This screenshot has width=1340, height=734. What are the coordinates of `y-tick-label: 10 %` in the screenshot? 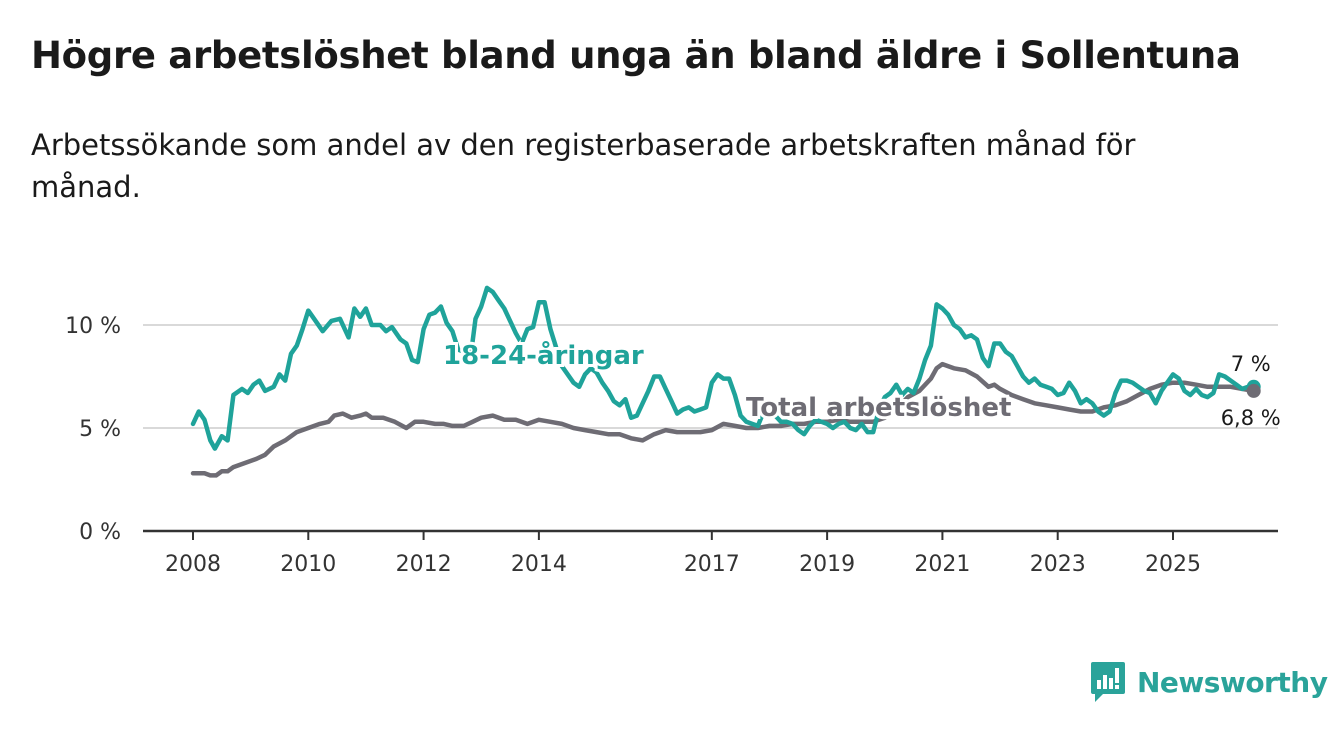 It's located at (93, 326).